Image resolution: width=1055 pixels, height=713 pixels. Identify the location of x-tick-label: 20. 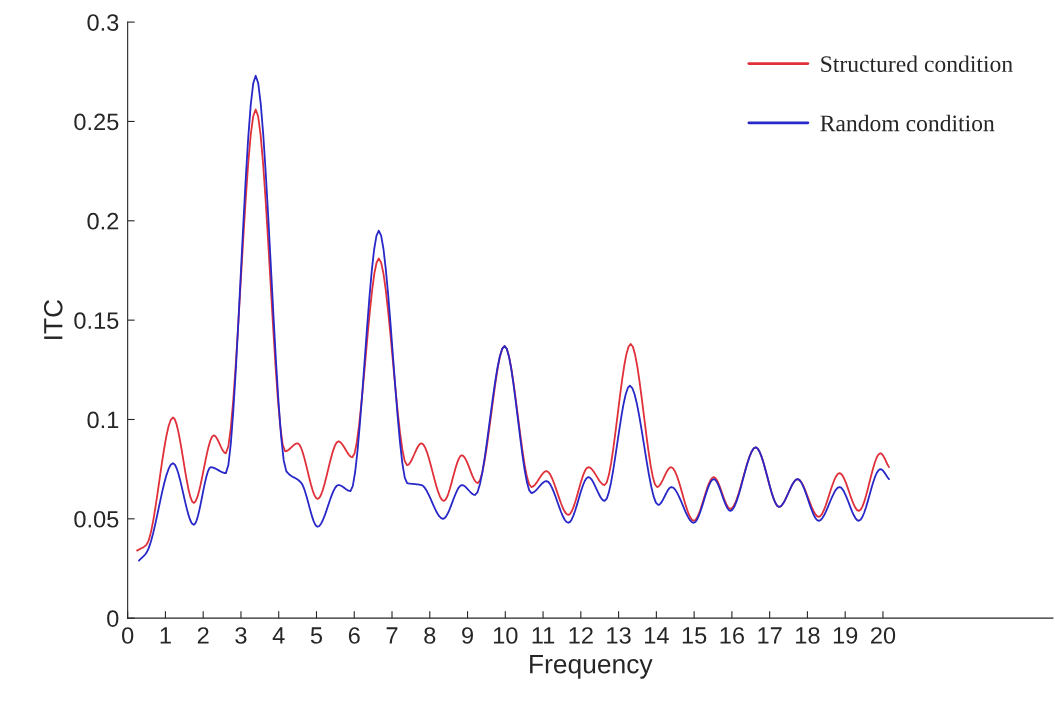
(883, 635).